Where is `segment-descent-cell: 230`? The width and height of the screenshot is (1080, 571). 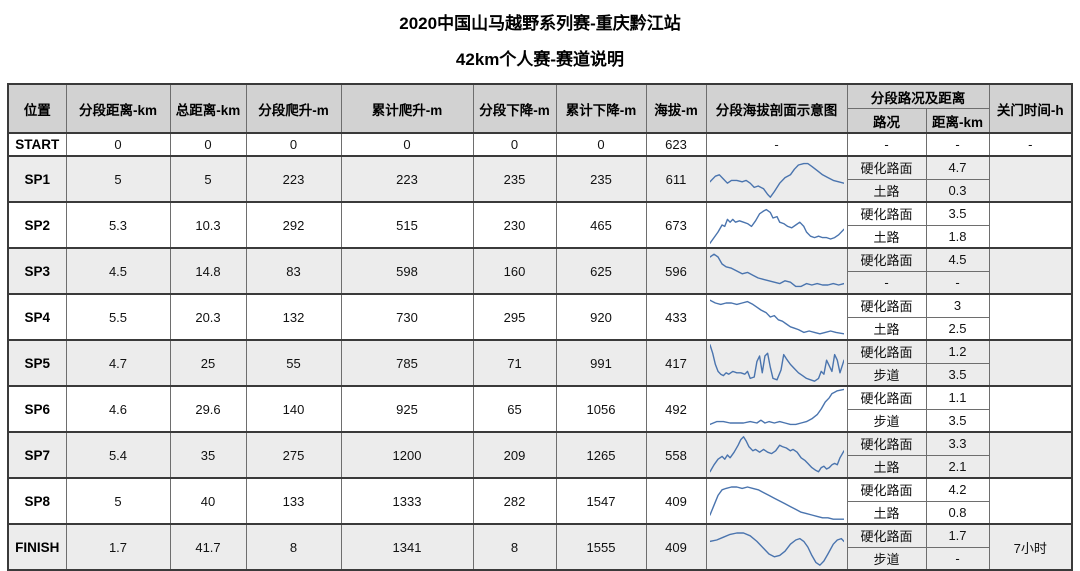 segment-descent-cell: 230 is located at coordinates (514, 225).